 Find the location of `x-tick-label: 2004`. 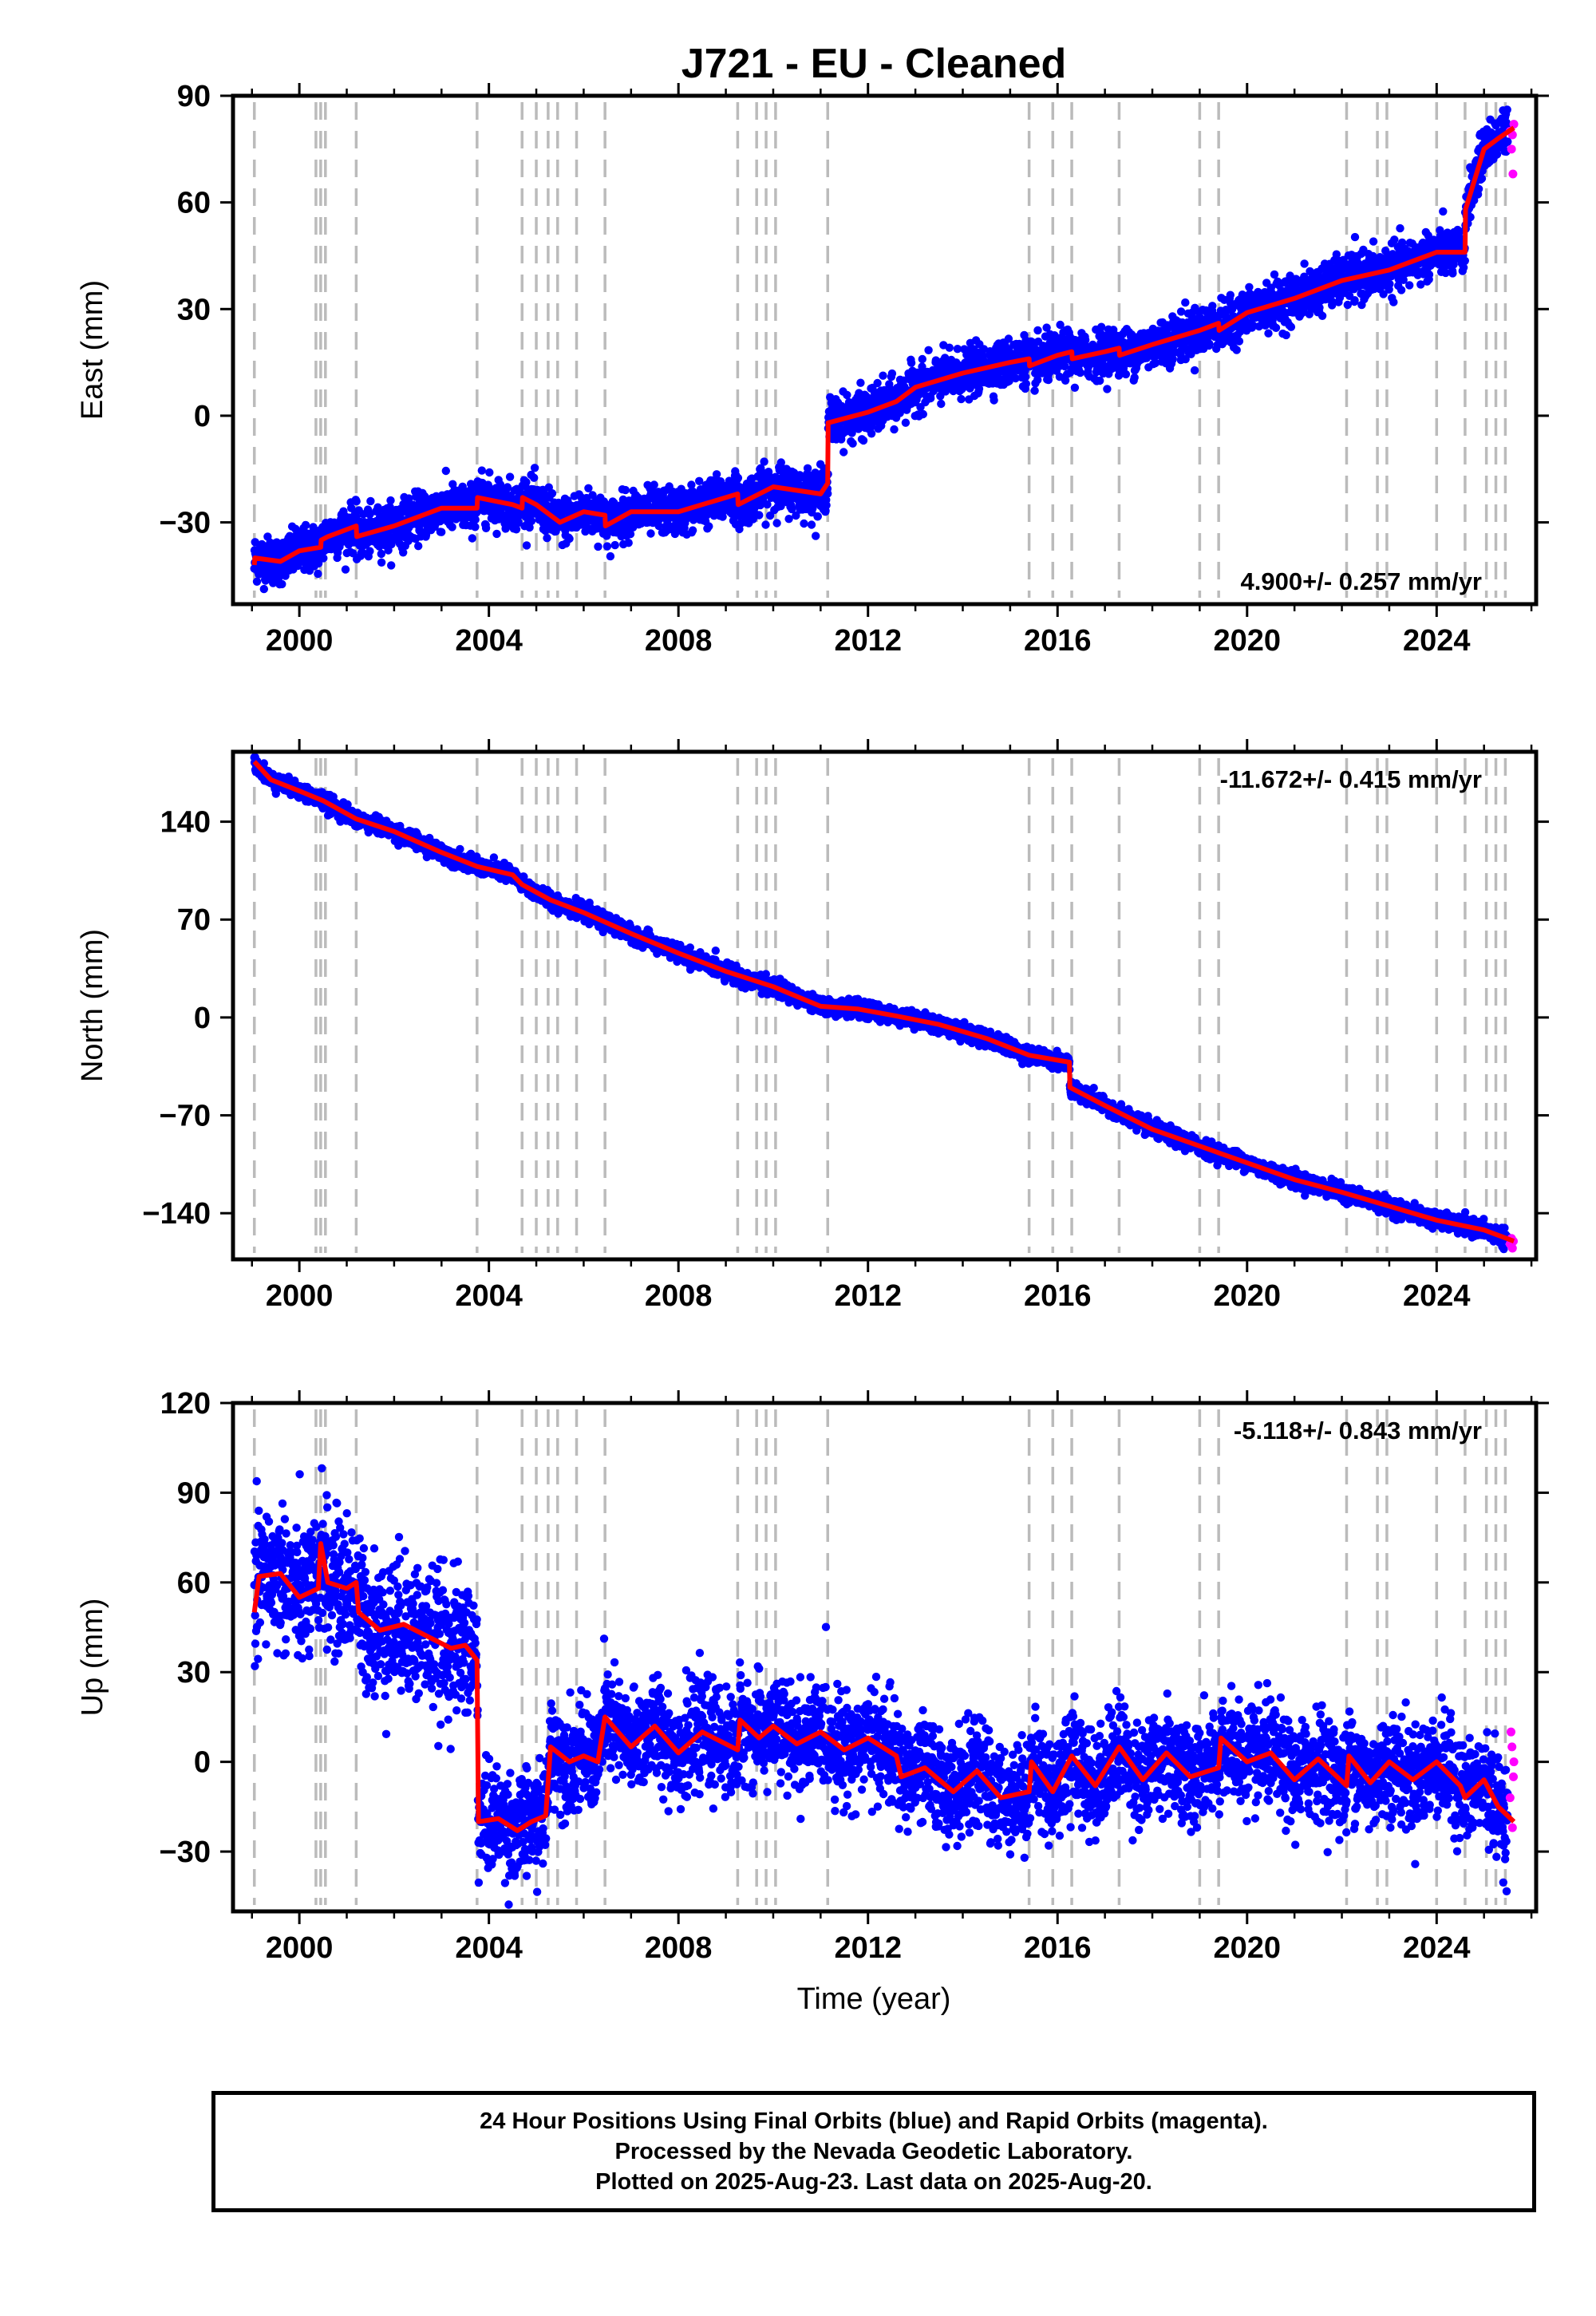

x-tick-label: 2004 is located at coordinates (489, 641).